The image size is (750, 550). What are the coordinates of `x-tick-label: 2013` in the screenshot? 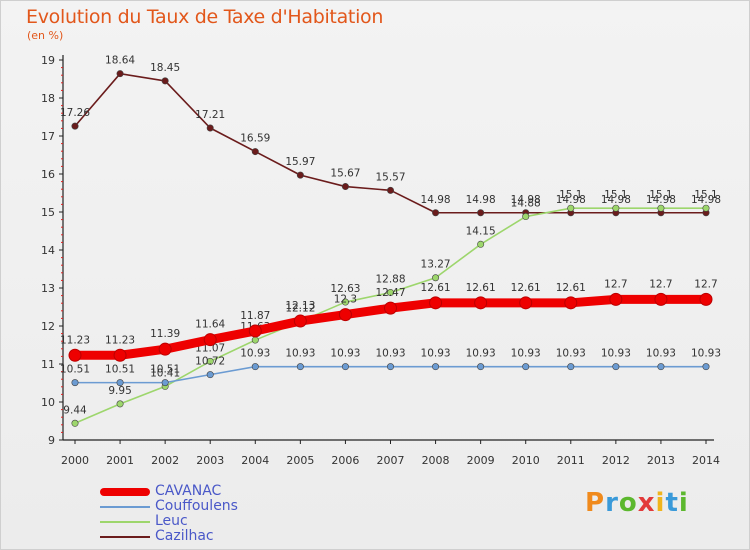 It's located at (661, 460).